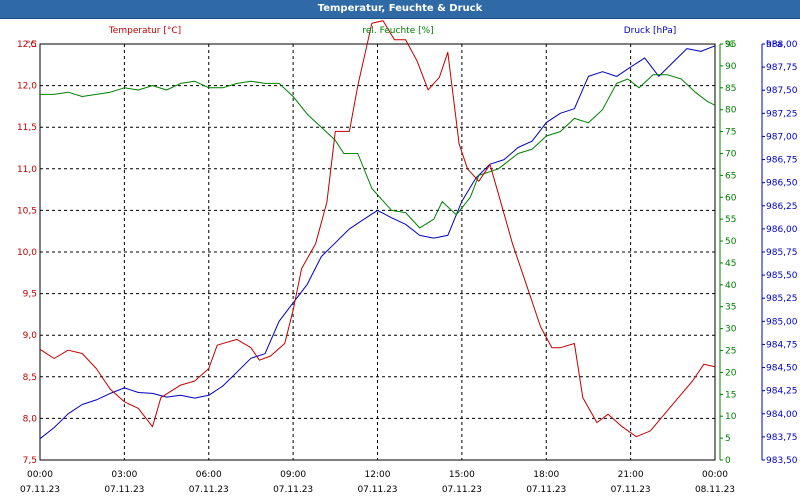 The width and height of the screenshot is (800, 500). I want to click on temperature-tick-label: 10,5, so click(27, 211).